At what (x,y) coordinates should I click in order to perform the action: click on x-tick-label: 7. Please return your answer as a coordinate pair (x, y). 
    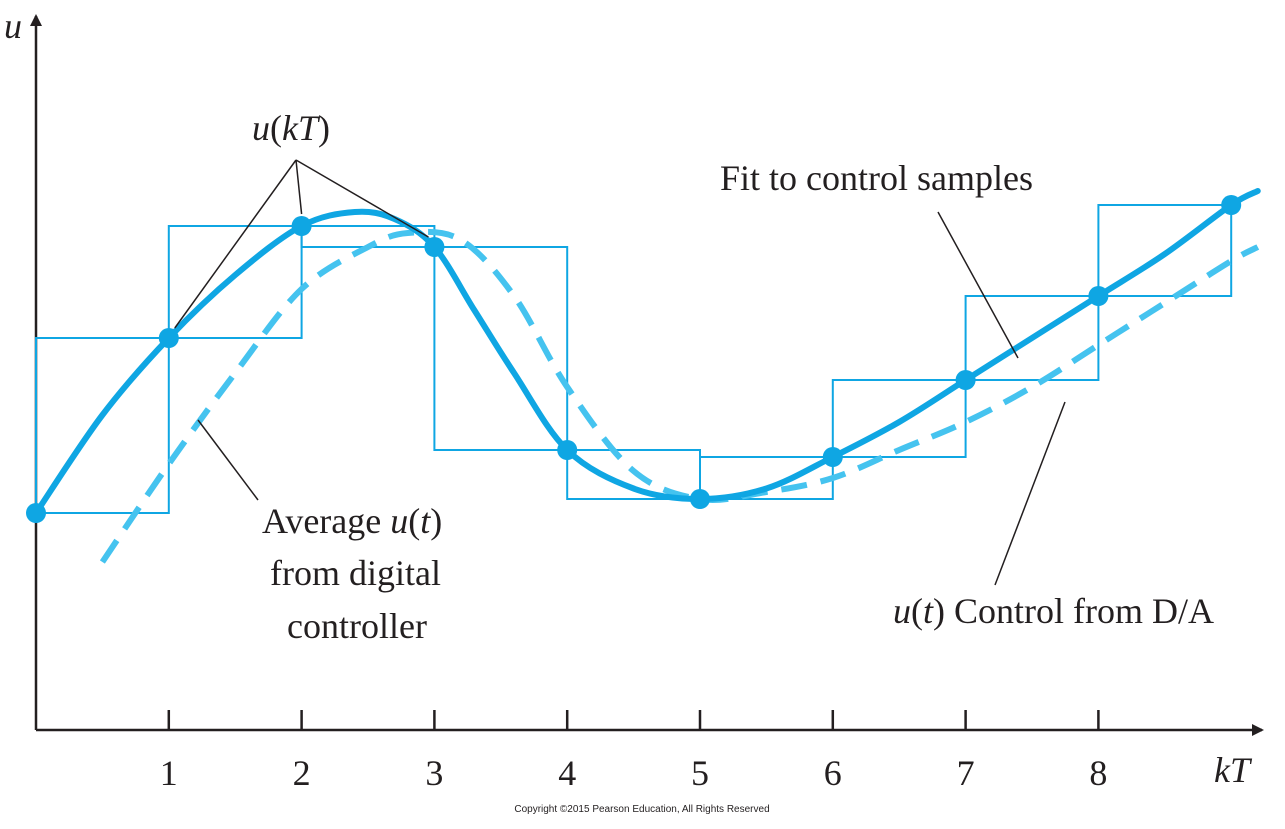
    Looking at the image, I should click on (966, 773).